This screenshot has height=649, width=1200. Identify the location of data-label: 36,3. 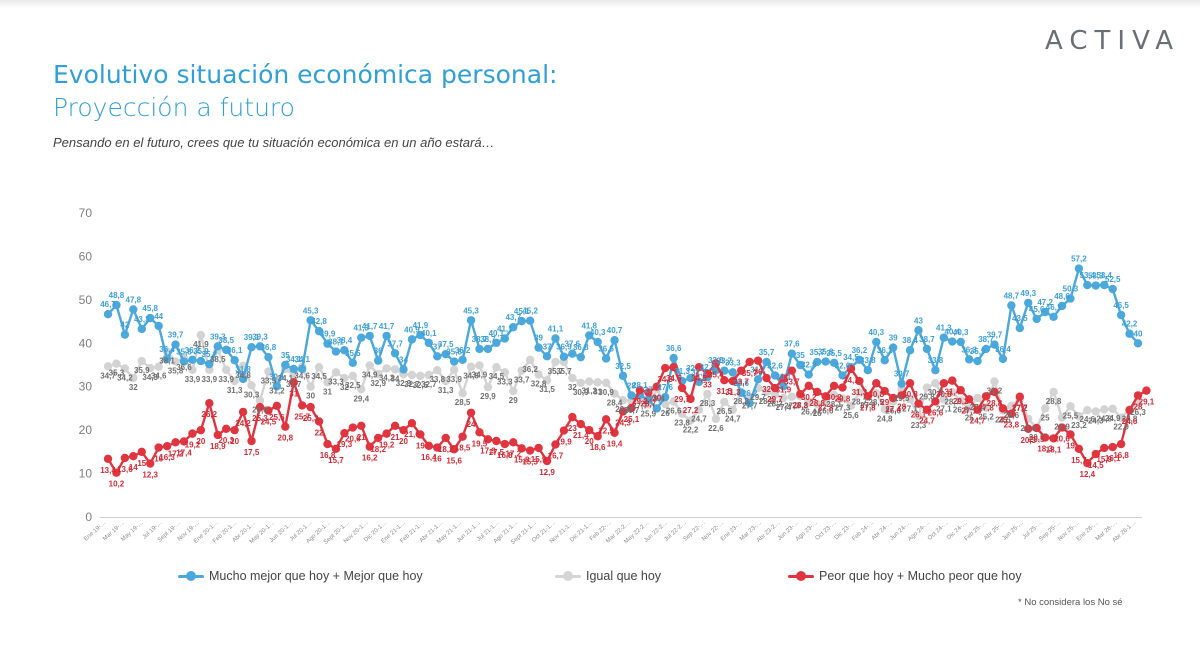
(969, 349).